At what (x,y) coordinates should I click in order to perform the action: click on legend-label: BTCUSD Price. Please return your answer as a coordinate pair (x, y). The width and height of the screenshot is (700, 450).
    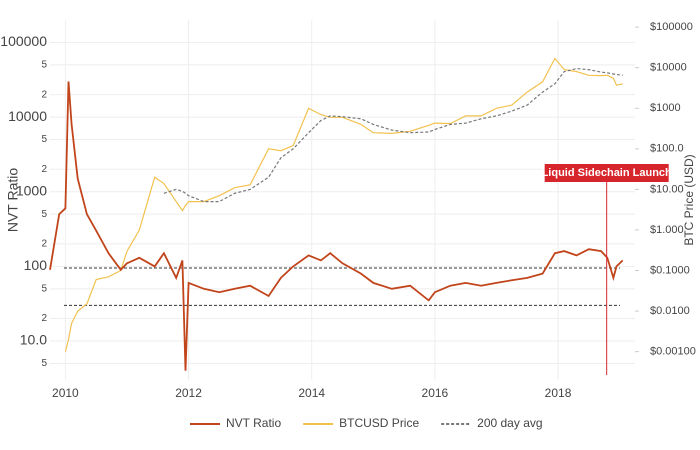
    Looking at the image, I should click on (379, 423).